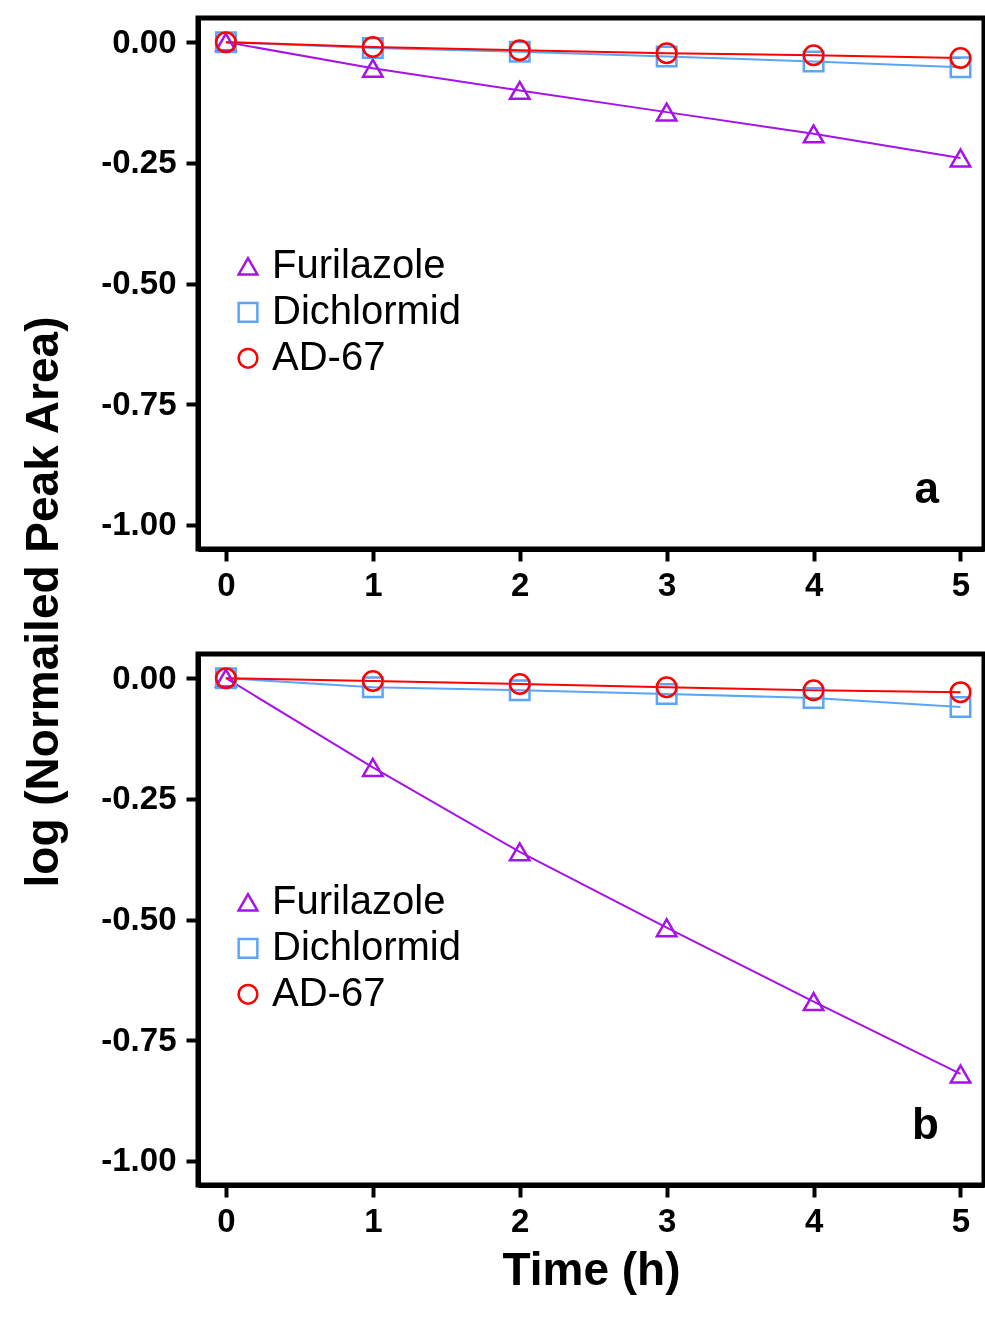 This screenshot has width=985, height=1328. I want to click on y-axis-title: log (Normailed Peak Area), so click(41, 602).